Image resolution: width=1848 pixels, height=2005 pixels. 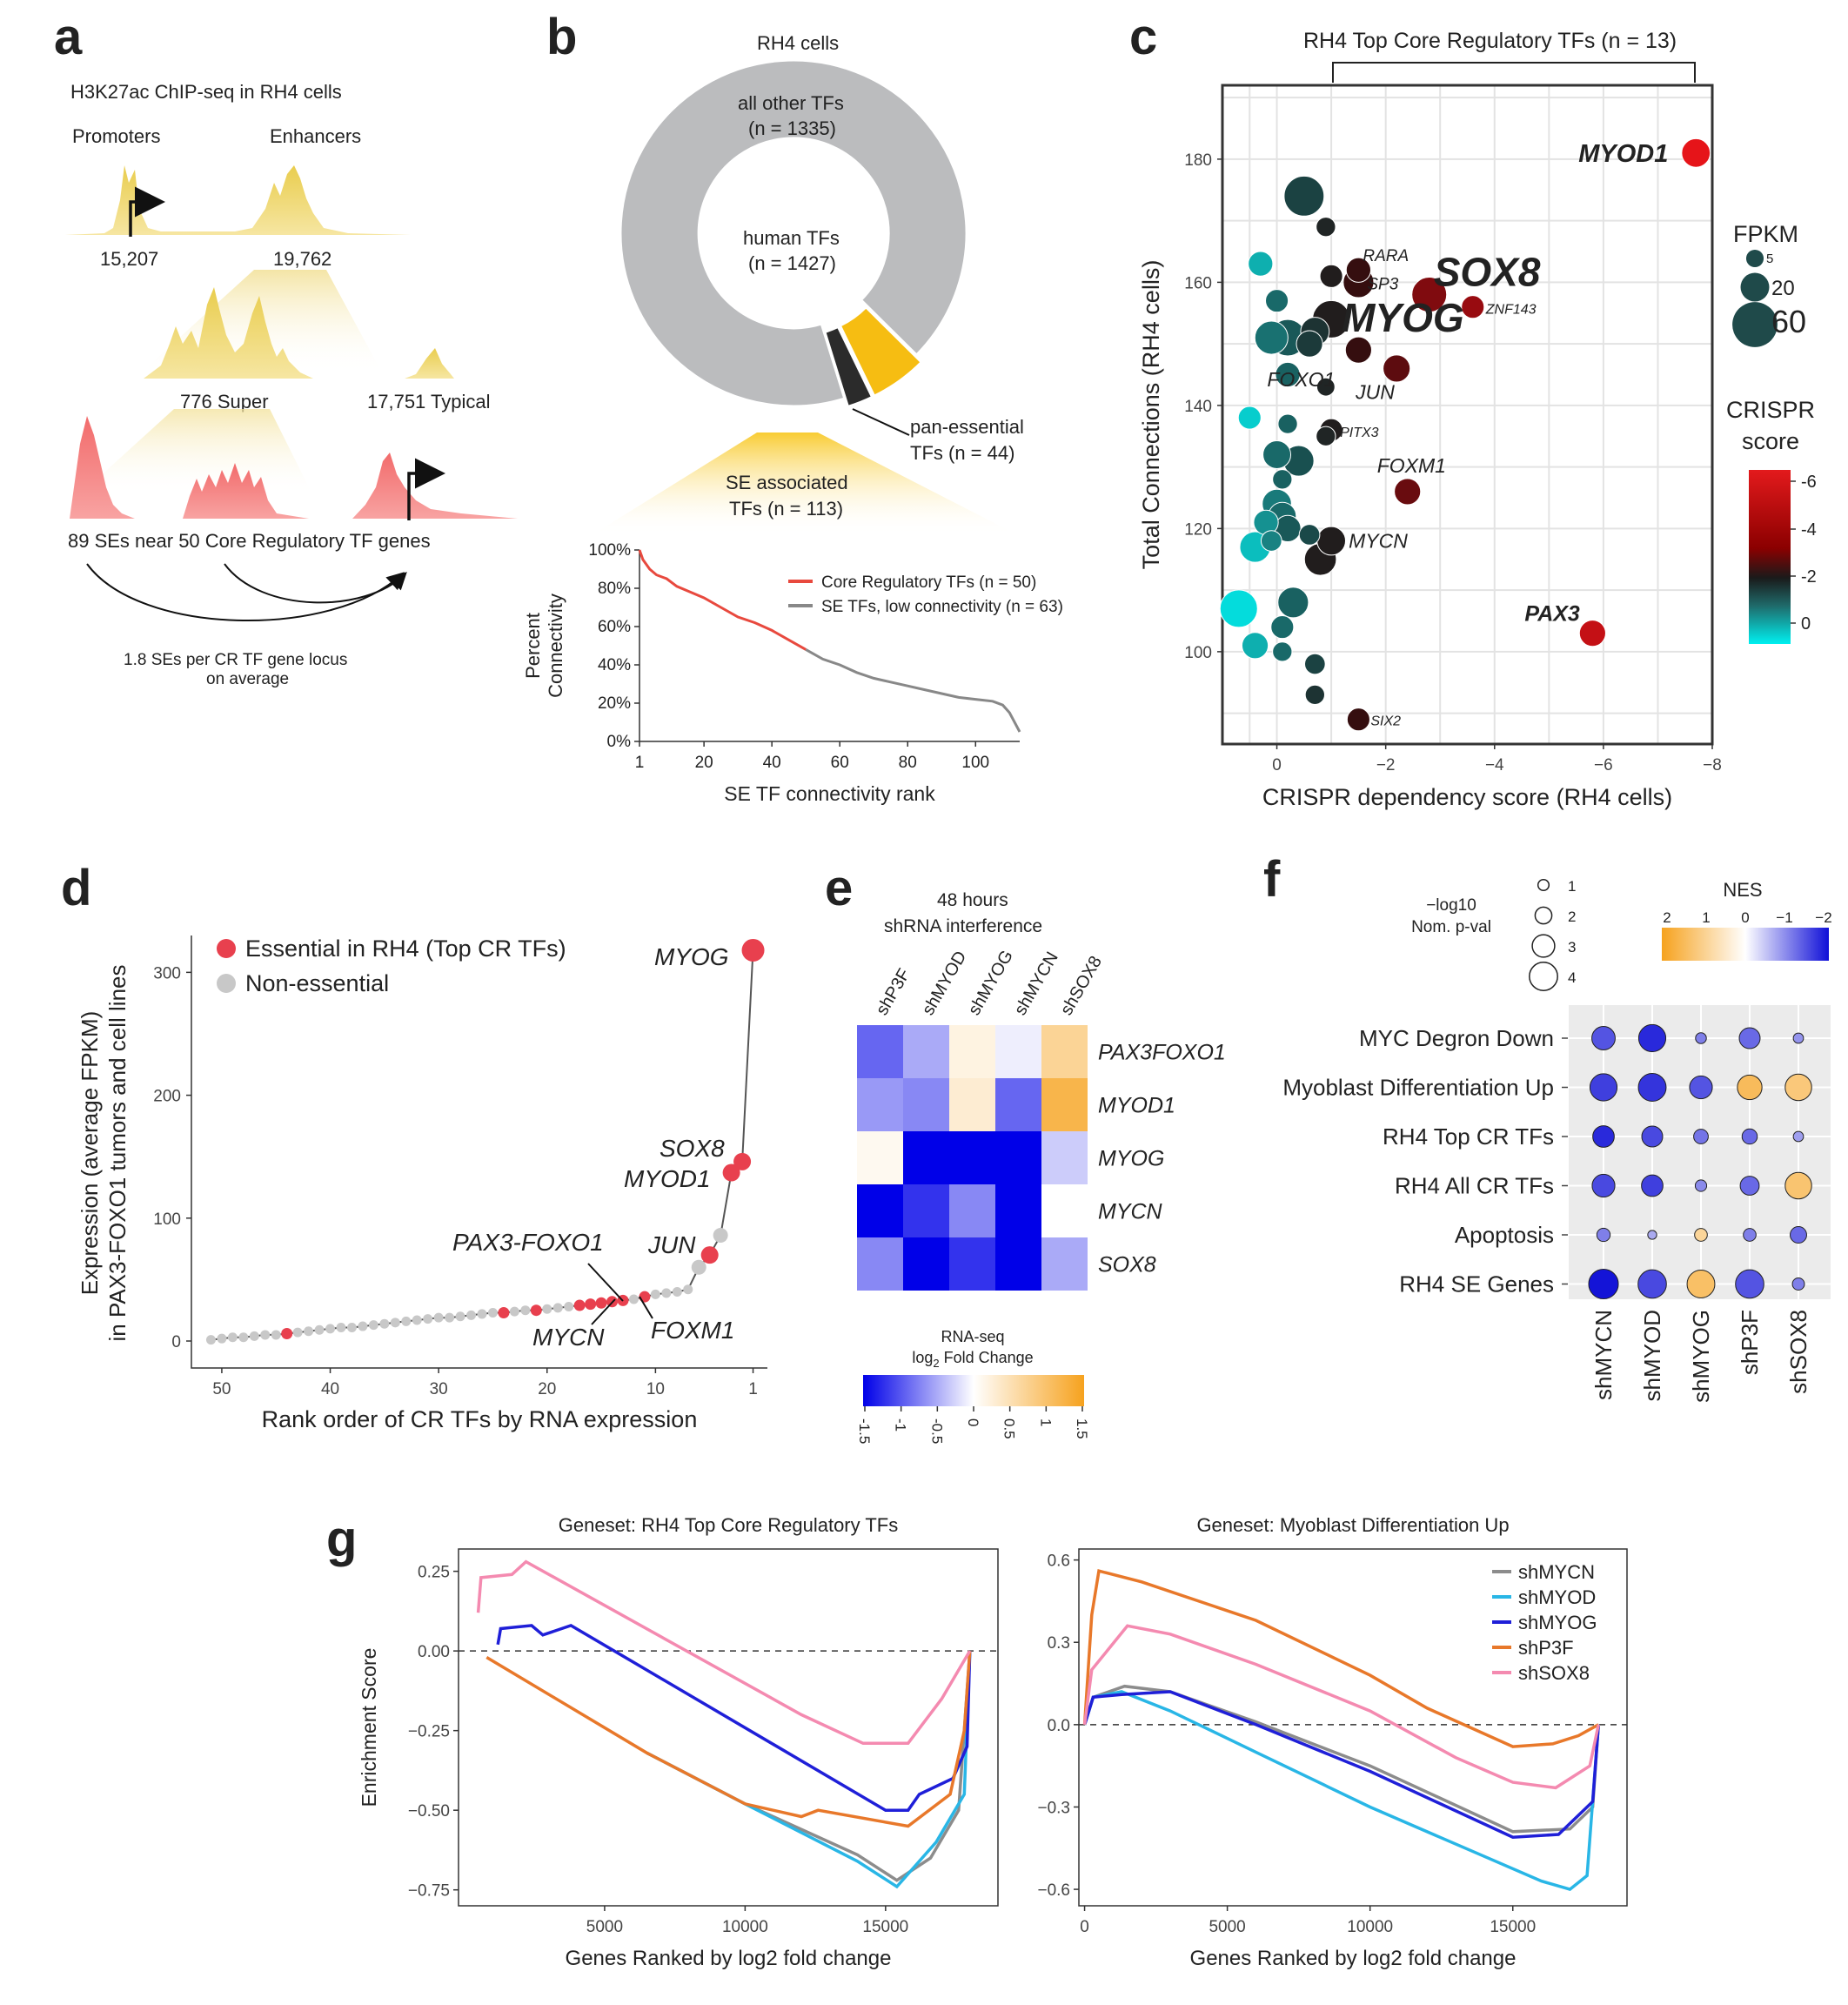 I want to click on b-ytick-label: 100%, so click(x=609, y=550).